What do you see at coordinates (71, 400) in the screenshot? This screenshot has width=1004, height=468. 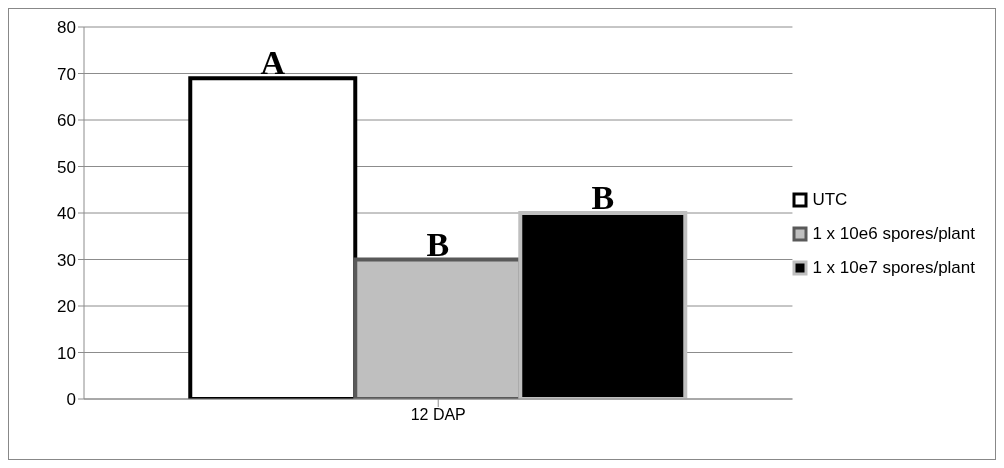 I see `y-tick-label: 0` at bounding box center [71, 400].